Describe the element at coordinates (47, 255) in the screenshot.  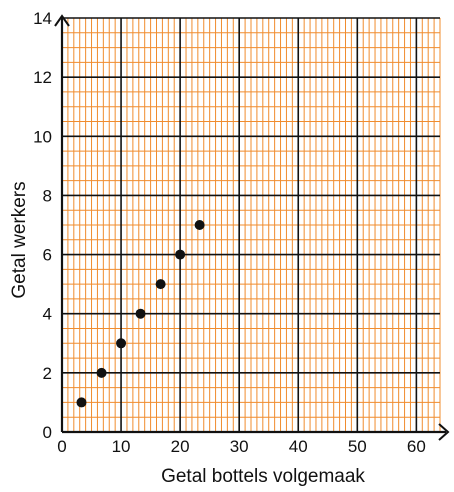
I see `y-tick-label: 6` at that location.